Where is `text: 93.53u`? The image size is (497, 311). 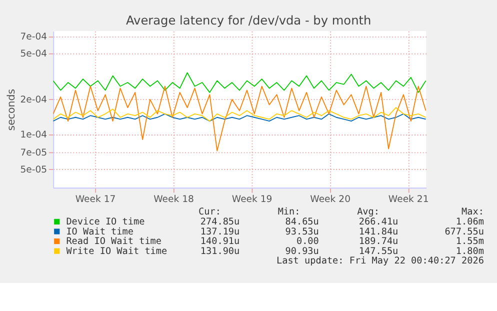 text: 93.53u is located at coordinates (302, 232).